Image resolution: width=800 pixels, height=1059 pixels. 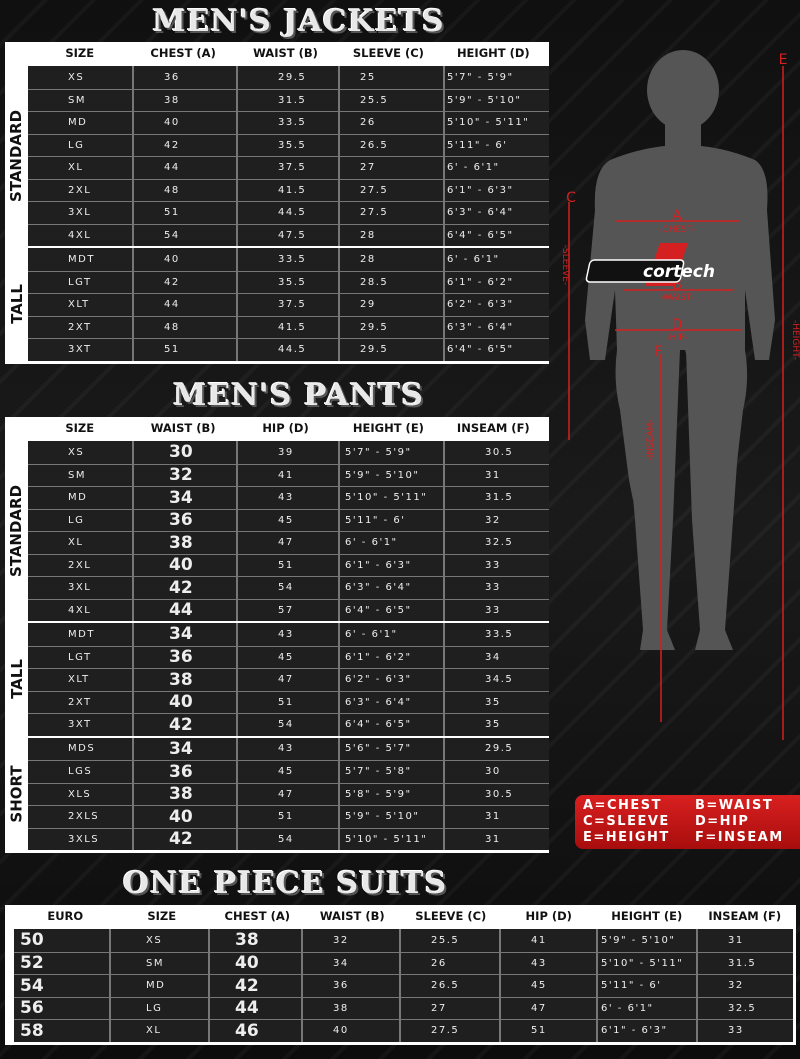 I want to click on legend-item: C=SLEEVE, so click(x=626, y=821).